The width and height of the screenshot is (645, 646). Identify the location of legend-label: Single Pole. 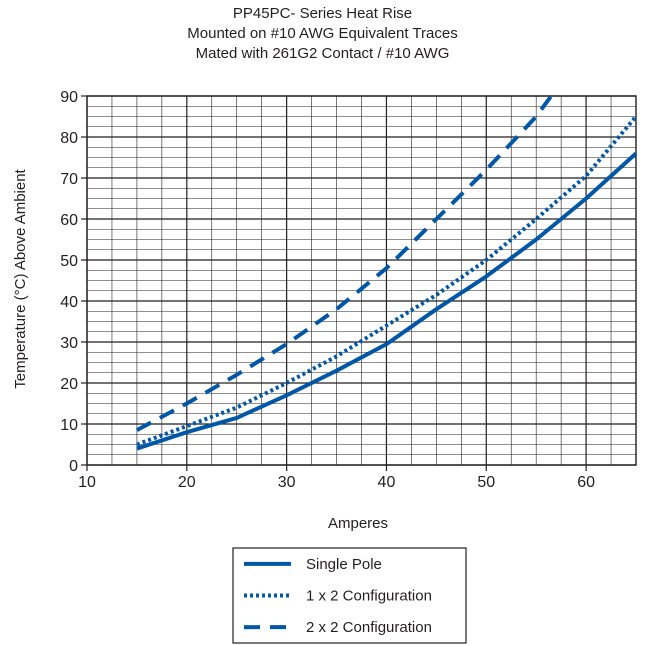
(344, 564).